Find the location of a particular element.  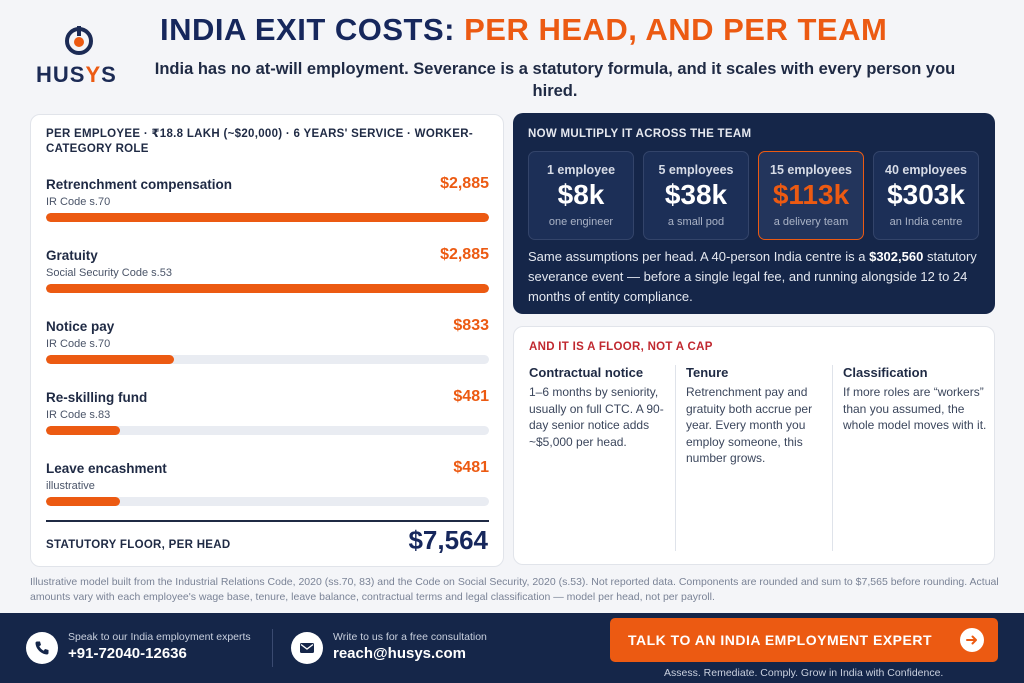

total-value: $7,564 is located at coordinates (448, 540).